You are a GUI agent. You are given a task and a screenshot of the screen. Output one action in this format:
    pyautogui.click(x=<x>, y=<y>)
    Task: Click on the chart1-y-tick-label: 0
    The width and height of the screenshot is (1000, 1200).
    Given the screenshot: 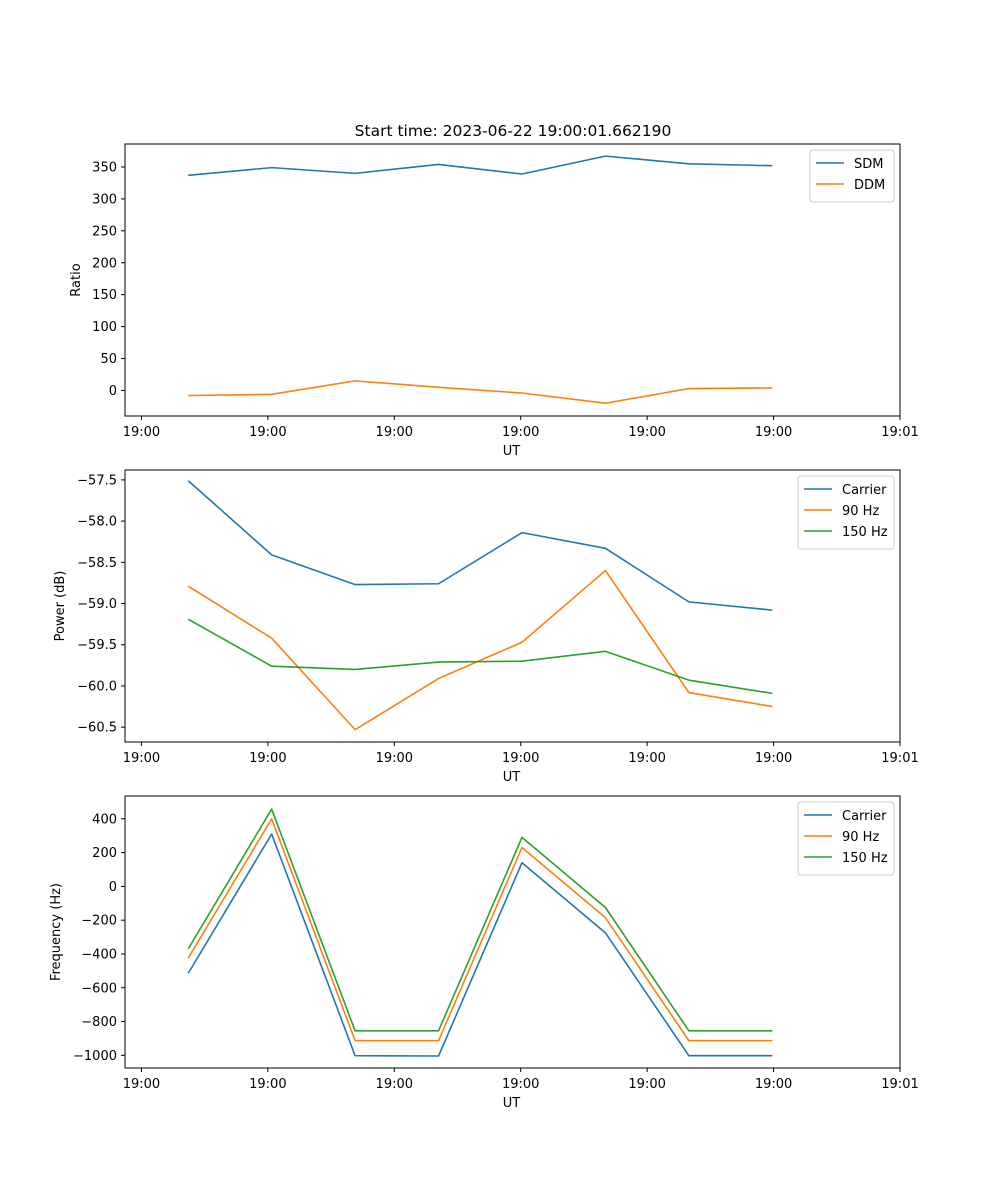 What is the action you would take?
    pyautogui.click(x=113, y=391)
    